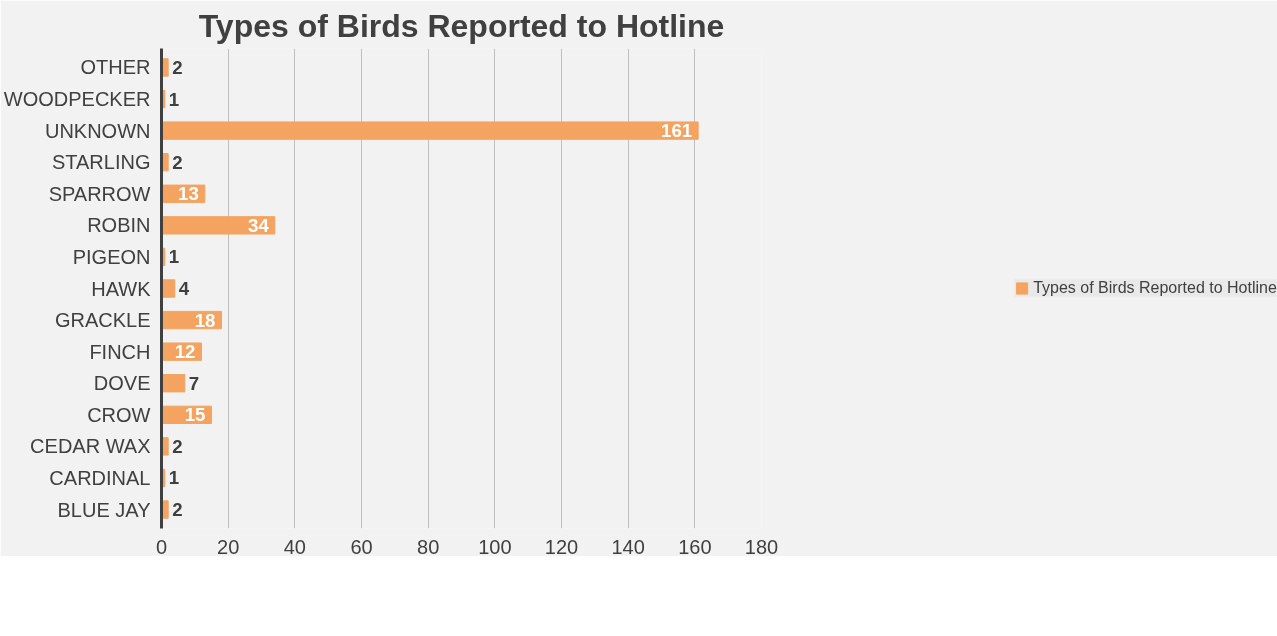 The image size is (1277, 636). What do you see at coordinates (205, 320) in the screenshot?
I see `data-label: 18` at bounding box center [205, 320].